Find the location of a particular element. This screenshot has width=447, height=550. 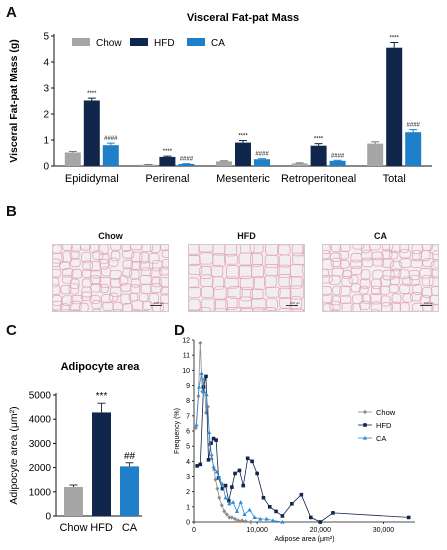

y-tick-label: 2 is located at coordinates (188, 492).